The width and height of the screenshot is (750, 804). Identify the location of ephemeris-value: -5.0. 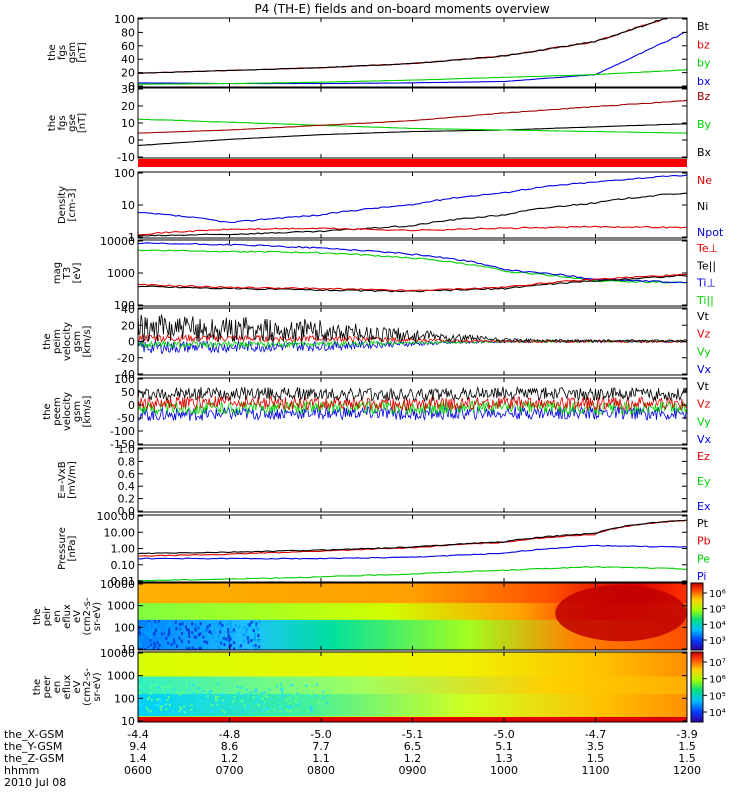
(503, 734).